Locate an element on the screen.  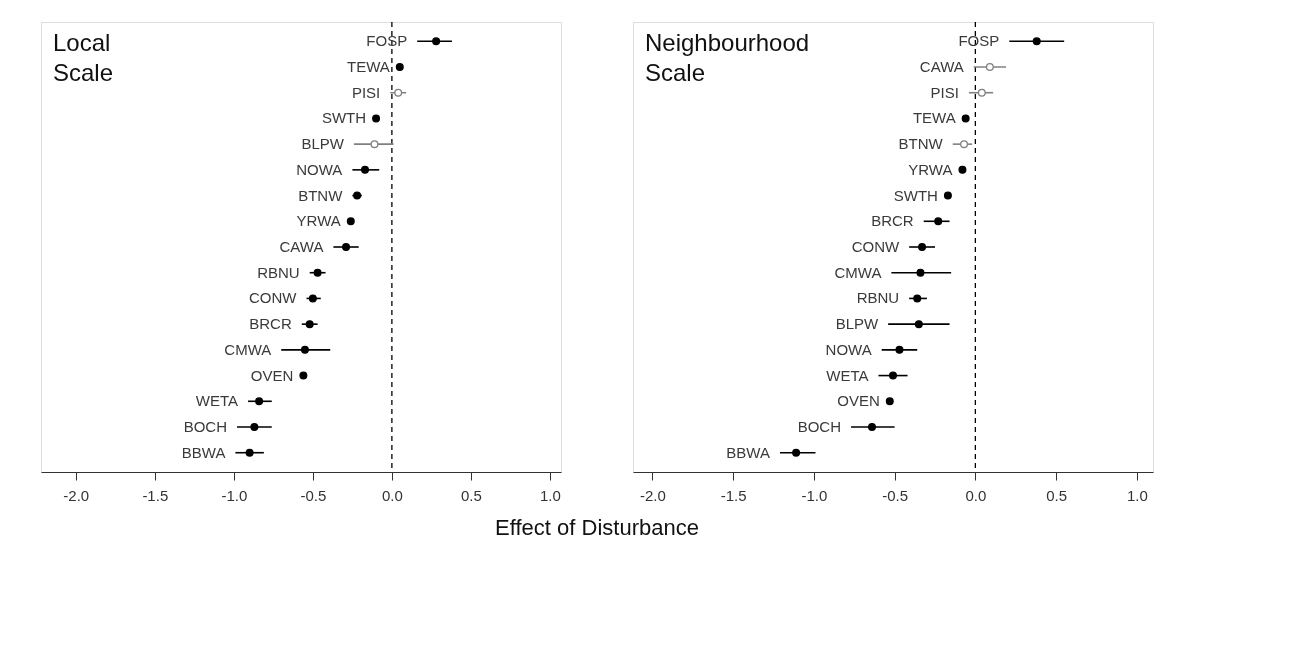
text: Neighbourhood Scale is located at coordinates (727, 57).